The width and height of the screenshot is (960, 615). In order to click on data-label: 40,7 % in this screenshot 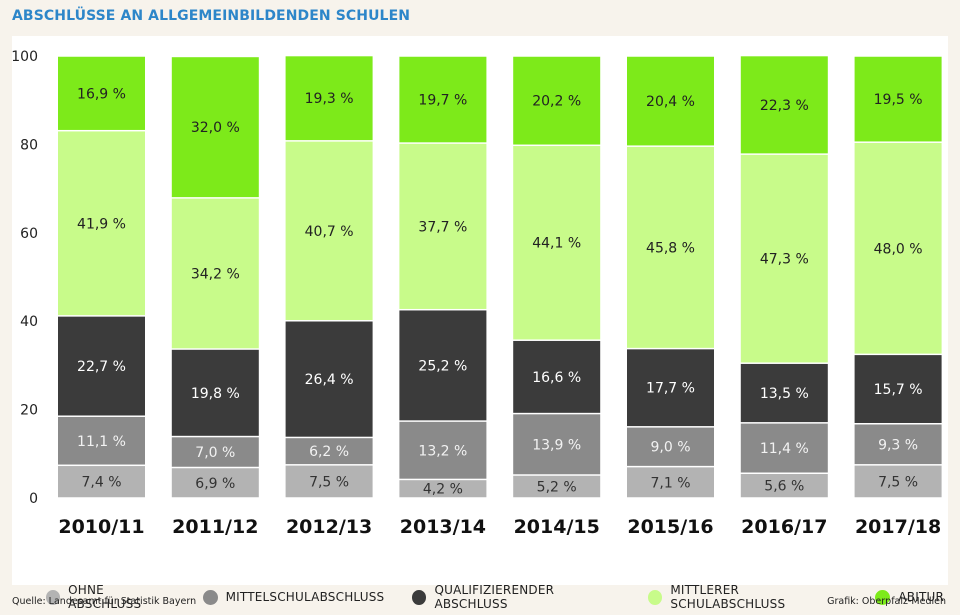, I will do `click(329, 232)`.